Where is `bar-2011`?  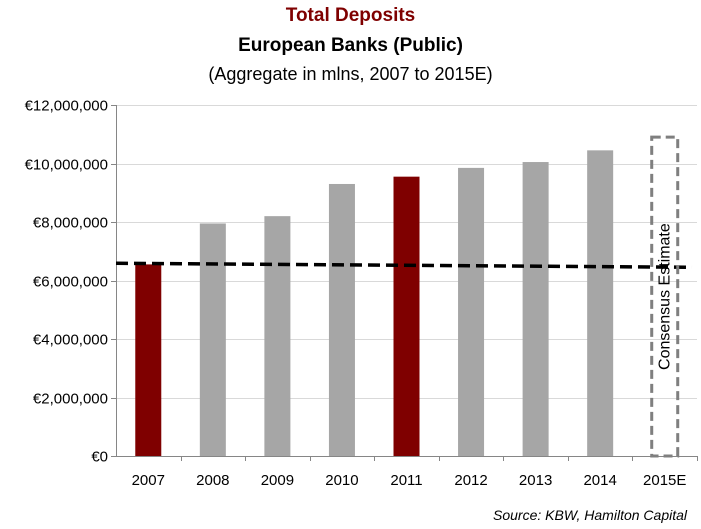 bar-2011 is located at coordinates (406, 316).